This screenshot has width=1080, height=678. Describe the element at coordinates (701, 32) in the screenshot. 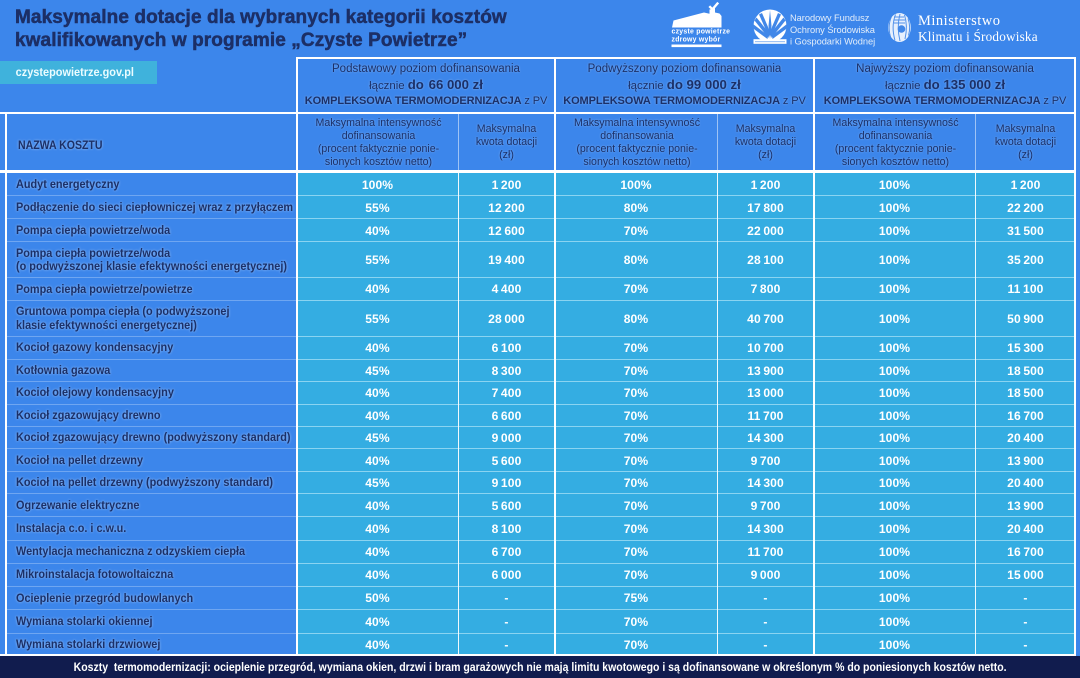

I see `svg-text: czyste powietrze` at that location.